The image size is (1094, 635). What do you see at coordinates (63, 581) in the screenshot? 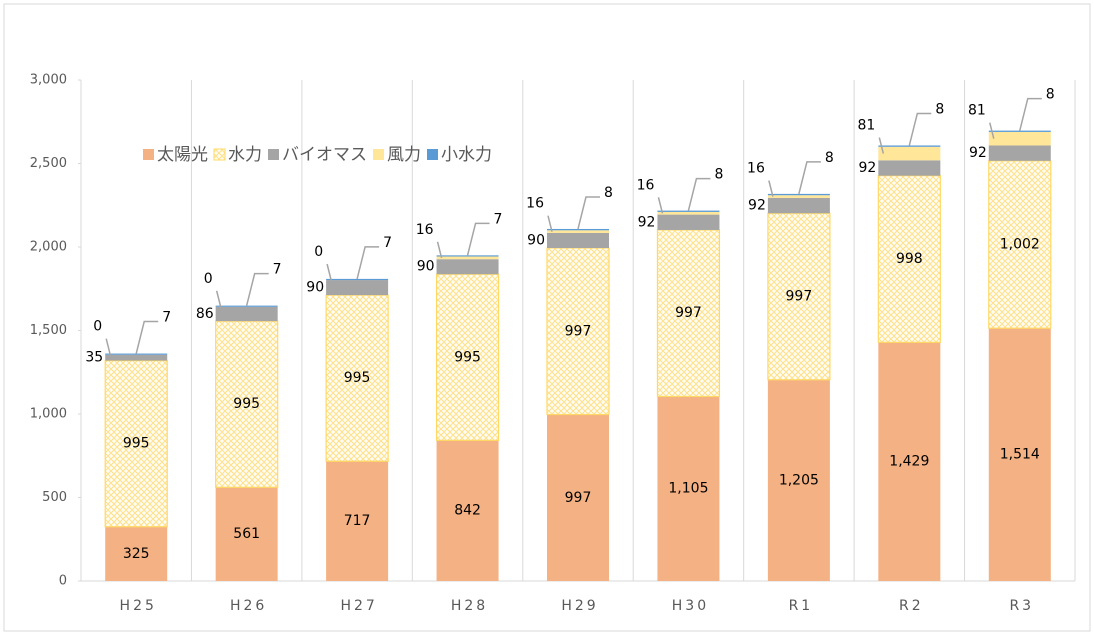
I see `y-tick-label: 0` at bounding box center [63, 581].